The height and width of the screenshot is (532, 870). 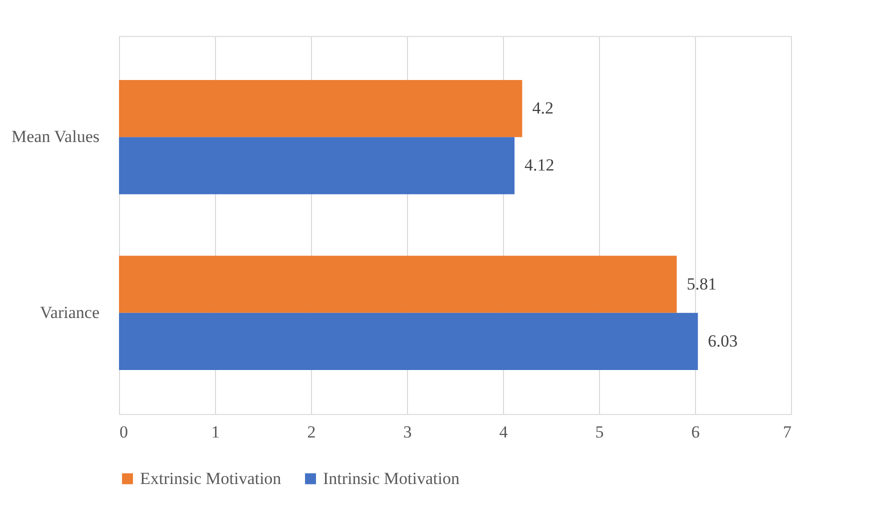 I want to click on legend-label: Intrinsic Motivation, so click(x=391, y=478).